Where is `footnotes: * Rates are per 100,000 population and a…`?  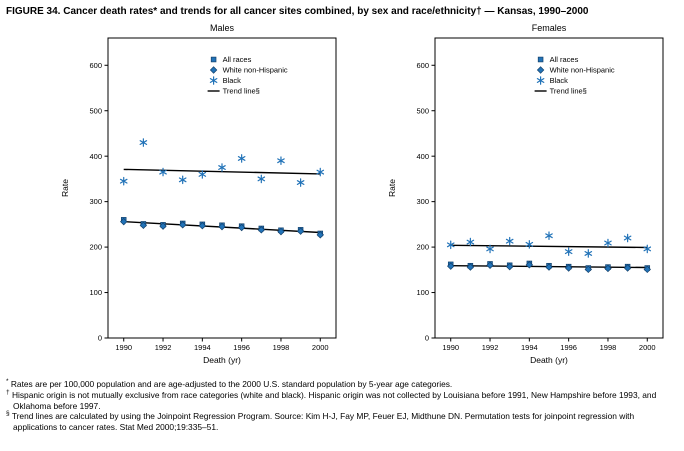
footnotes: * Rates are per 100,000 population and a… is located at coordinates (341, 405).